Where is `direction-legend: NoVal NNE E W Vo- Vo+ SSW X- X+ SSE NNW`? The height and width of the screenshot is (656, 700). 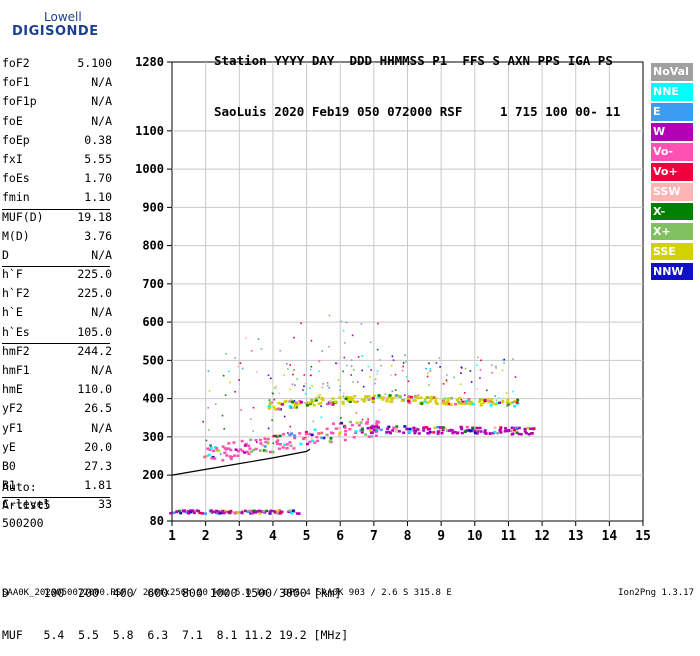 direction-legend: NoVal NNE E W Vo- Vo+ SSW X- X+ SSE NNW is located at coordinates (672, 173).